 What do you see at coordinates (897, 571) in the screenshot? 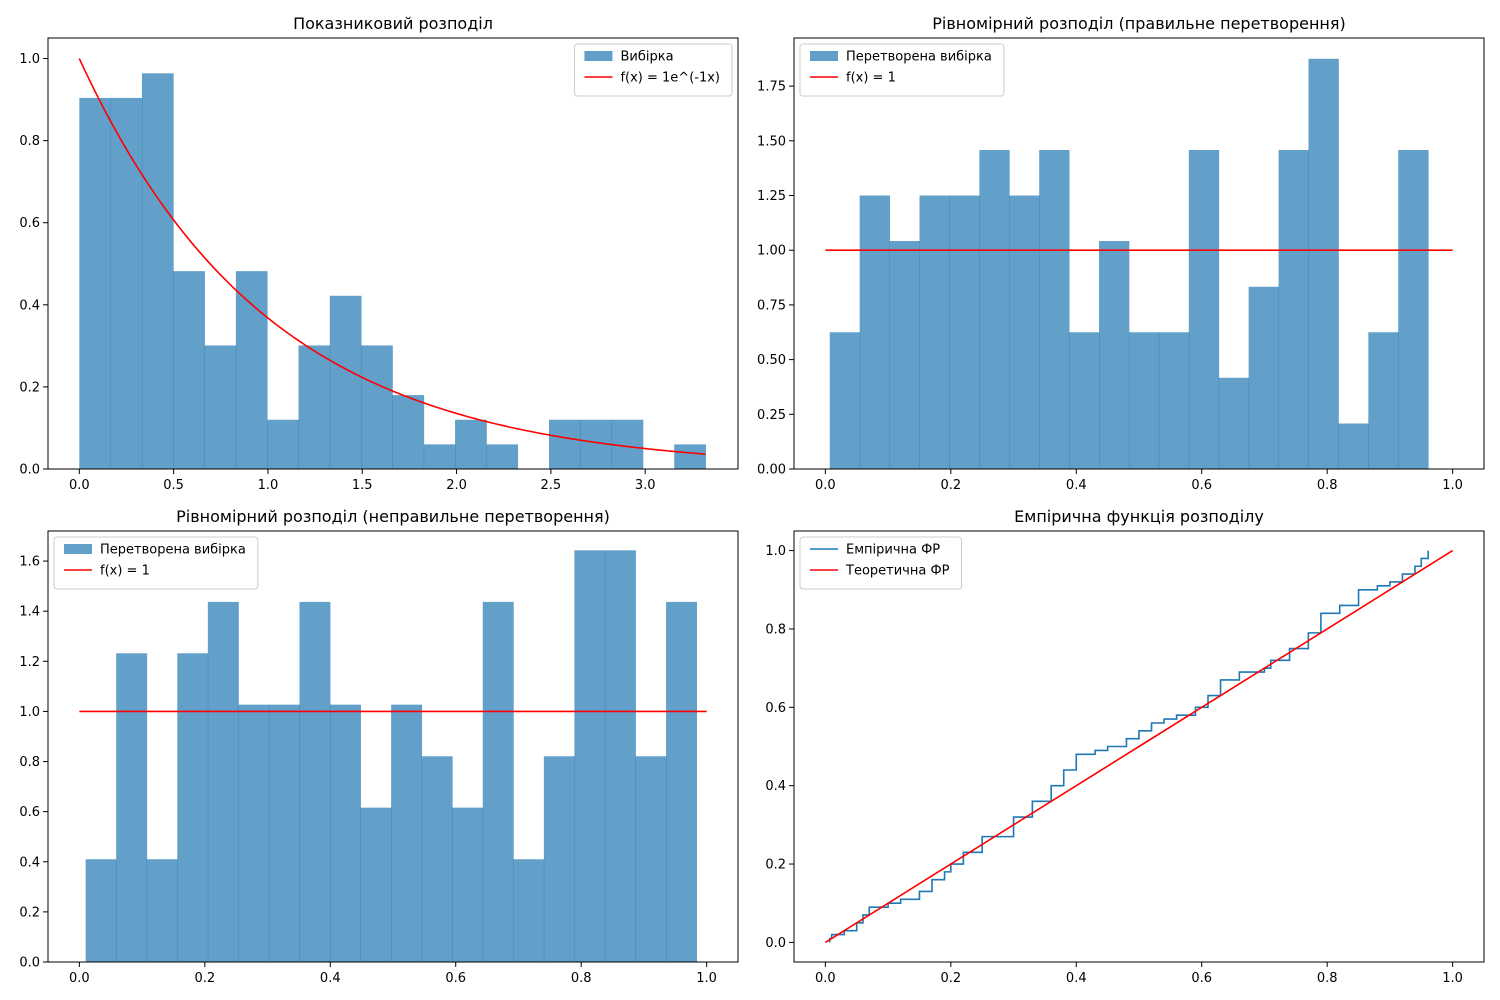
I see `legend-label: Теоретична ФР` at bounding box center [897, 571].